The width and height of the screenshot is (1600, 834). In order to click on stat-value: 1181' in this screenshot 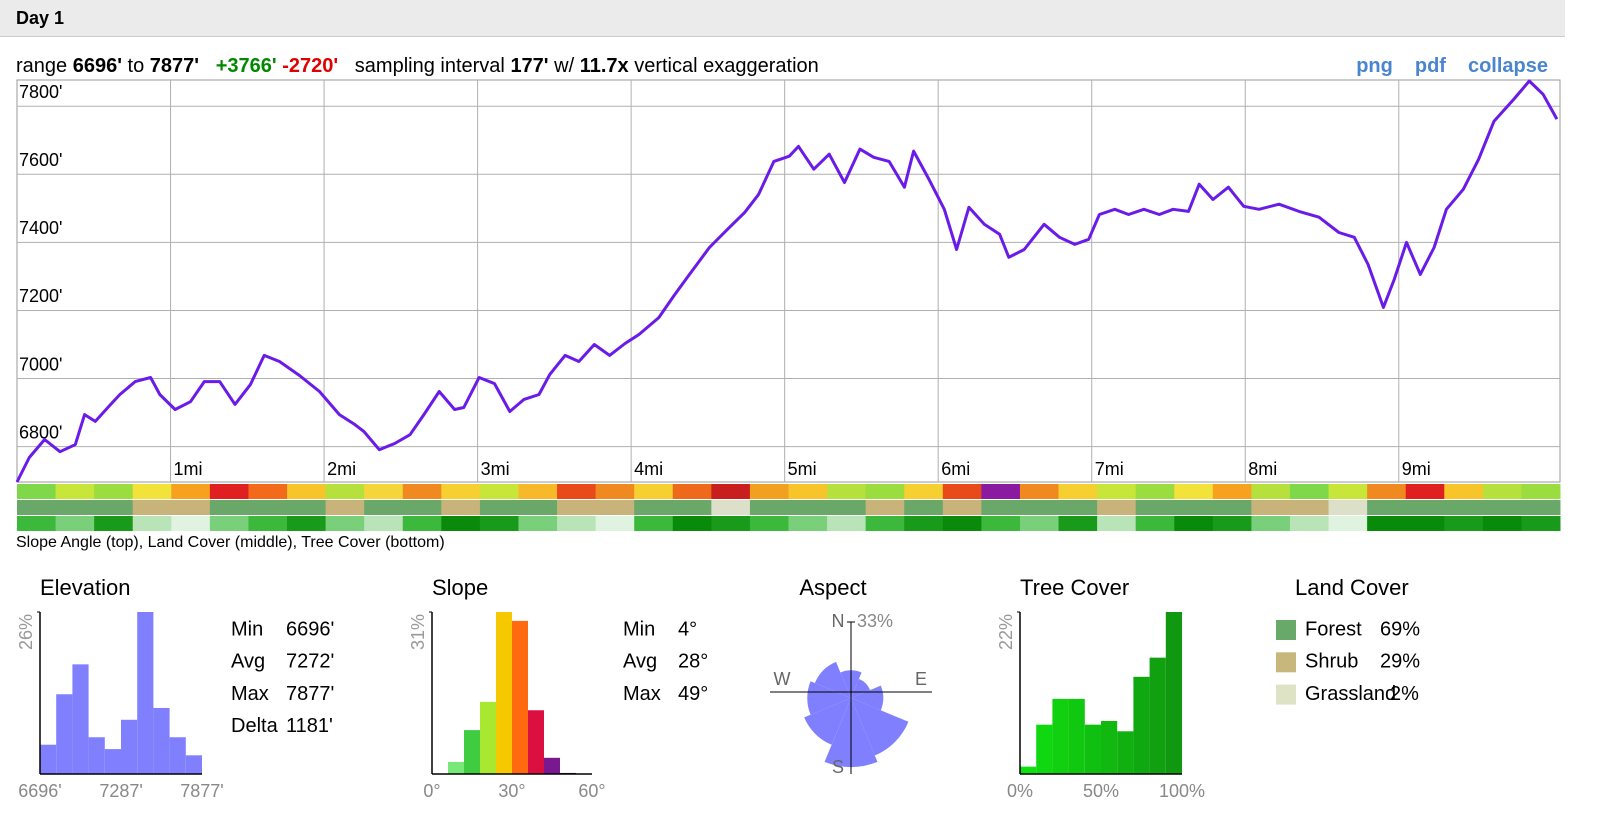, I will do `click(309, 726)`.